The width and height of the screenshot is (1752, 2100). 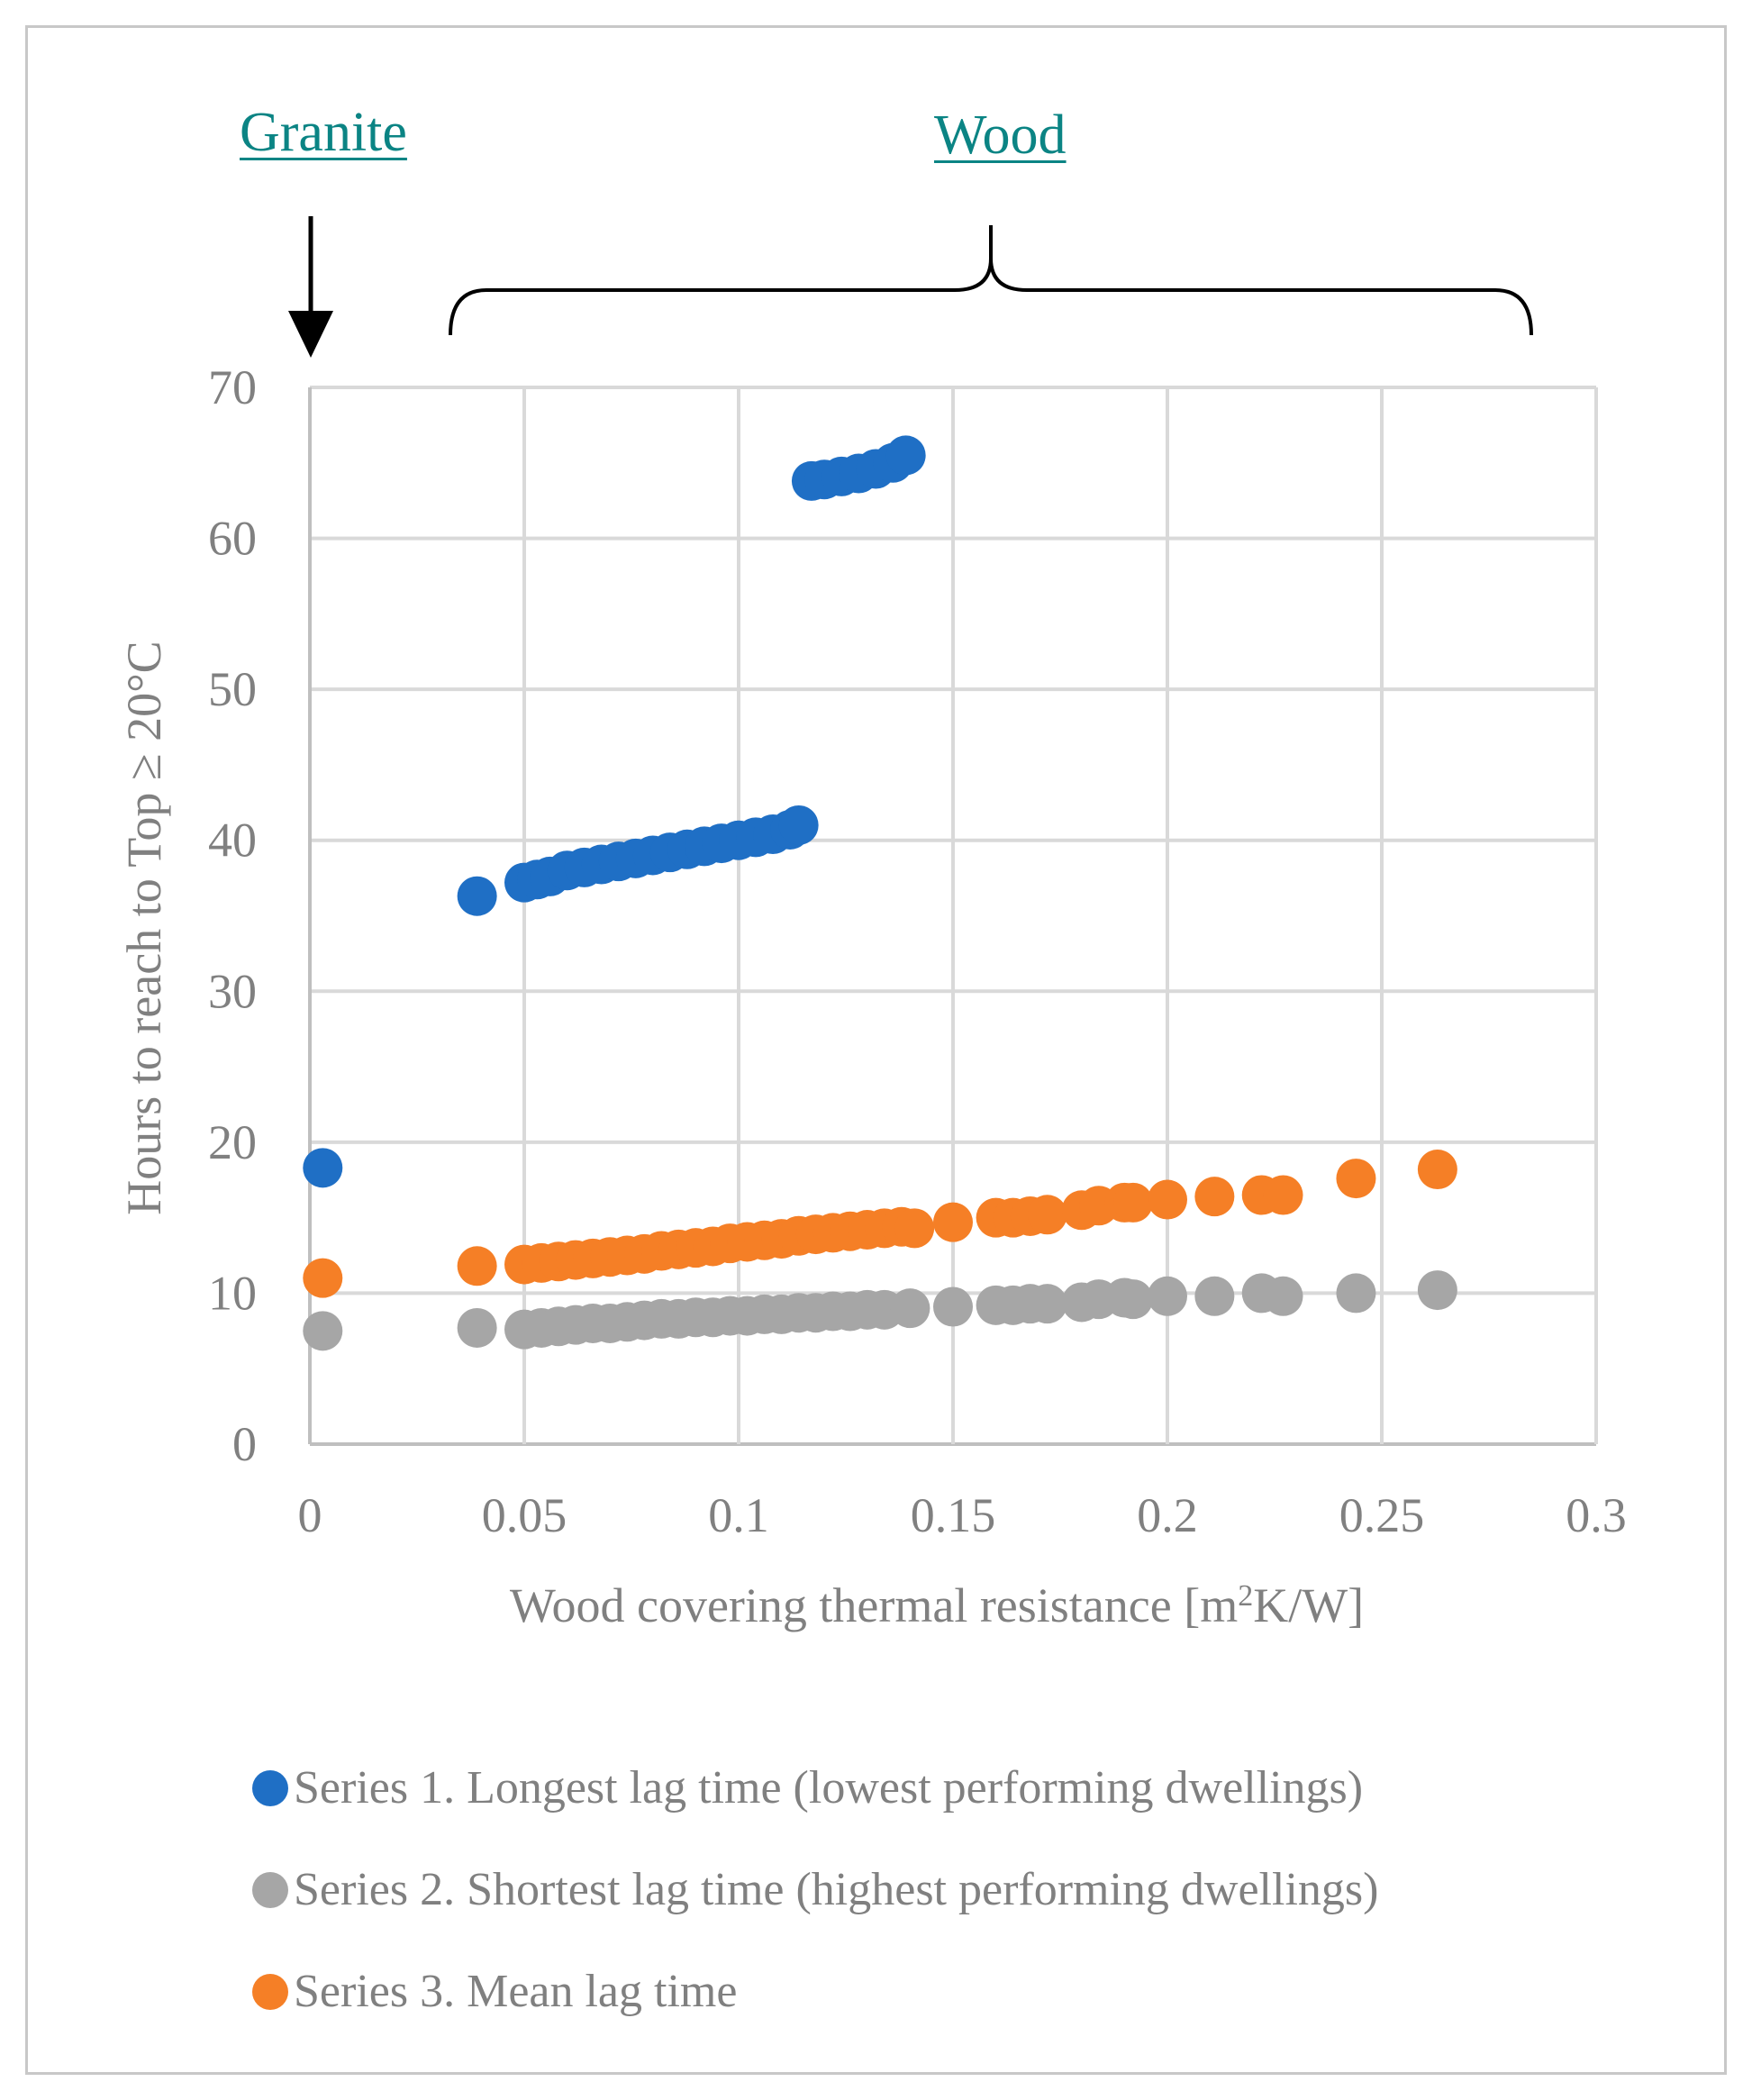 What do you see at coordinates (991, 297) in the screenshot?
I see `wood-range-brace` at bounding box center [991, 297].